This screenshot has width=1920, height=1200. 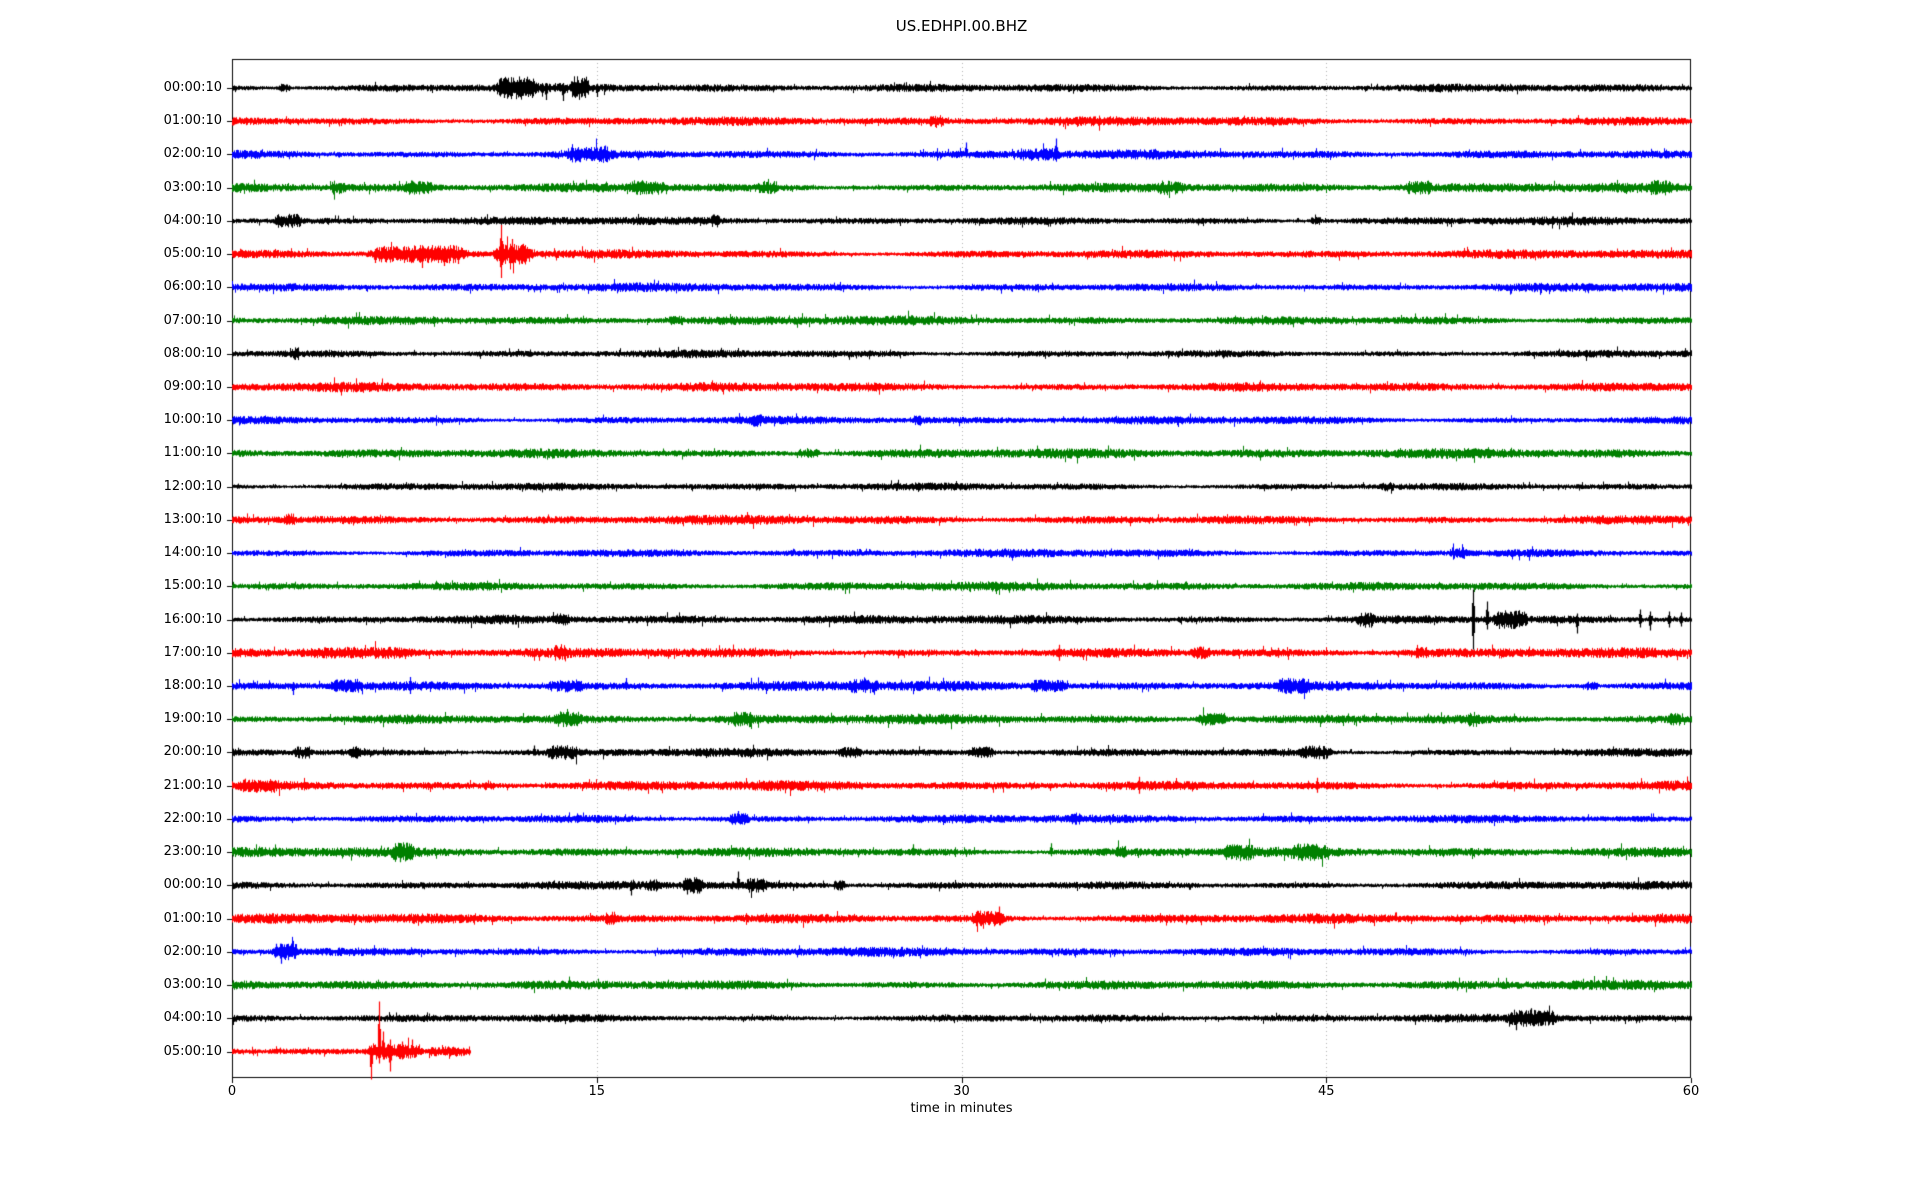 I want to click on y-tick-label: 17:00:10, so click(x=192, y=652).